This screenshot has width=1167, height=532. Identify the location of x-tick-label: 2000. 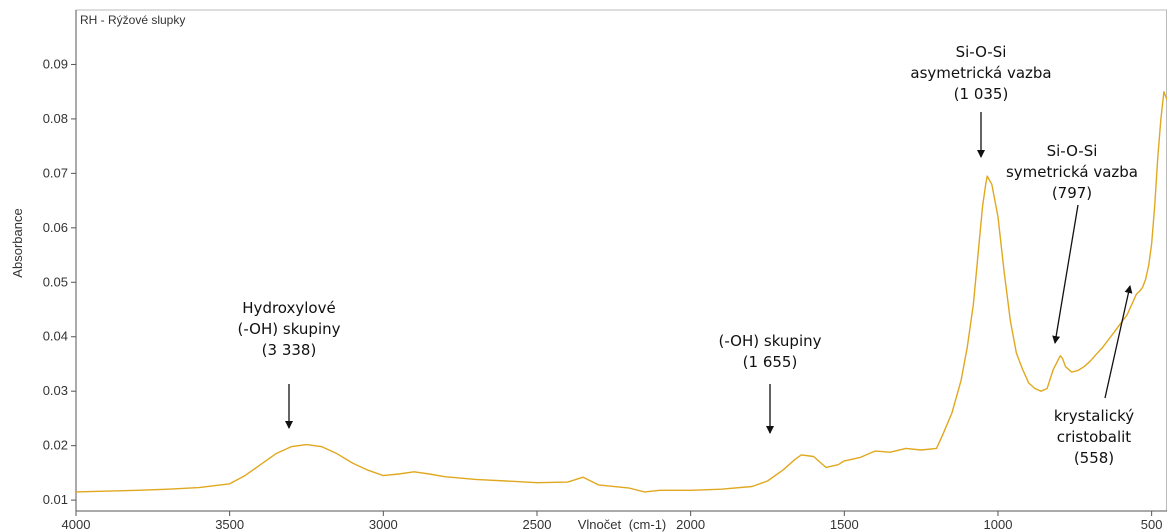
(690, 524).